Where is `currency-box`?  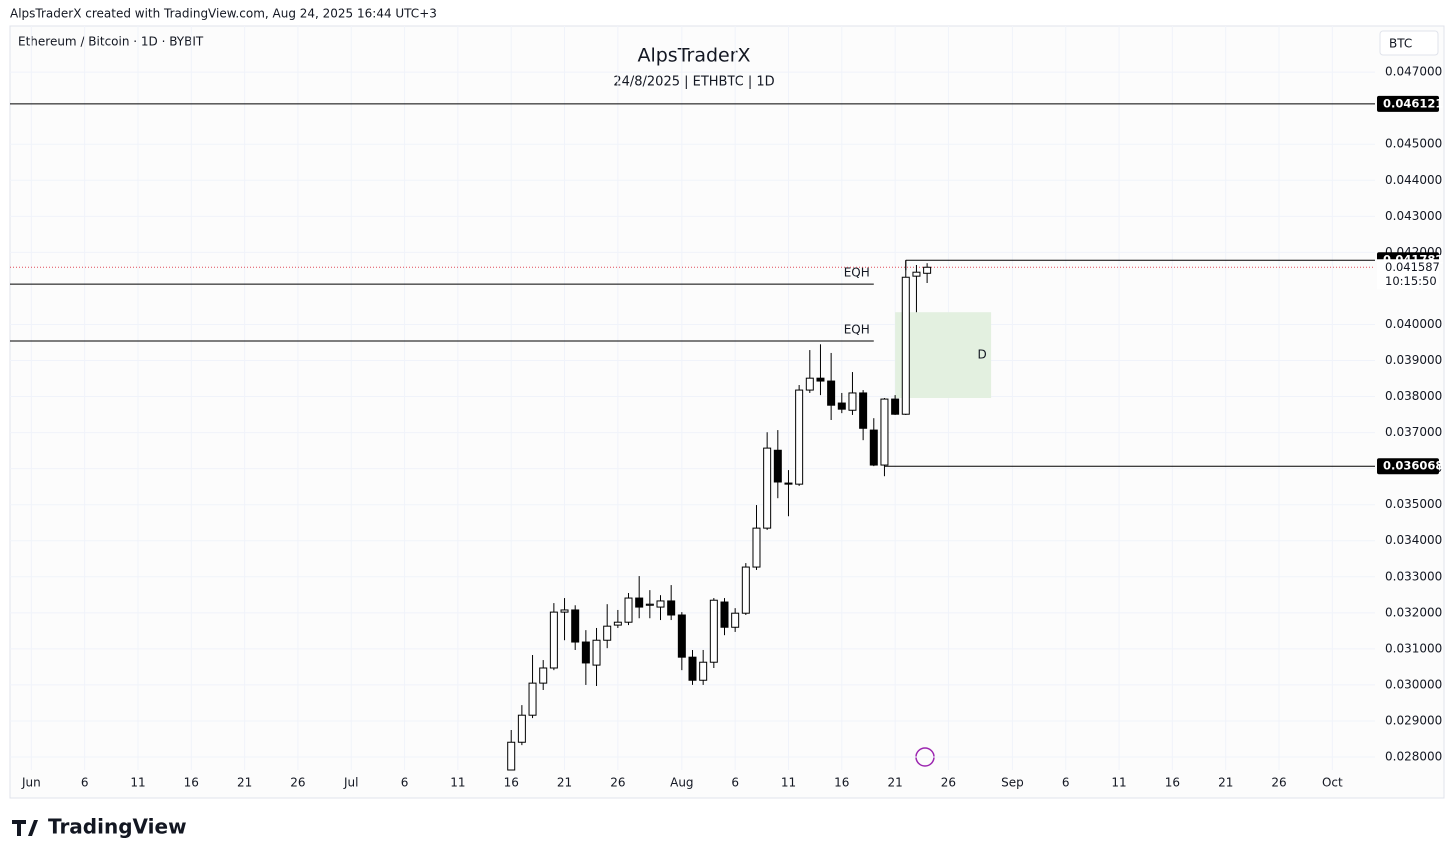 currency-box is located at coordinates (1409, 43).